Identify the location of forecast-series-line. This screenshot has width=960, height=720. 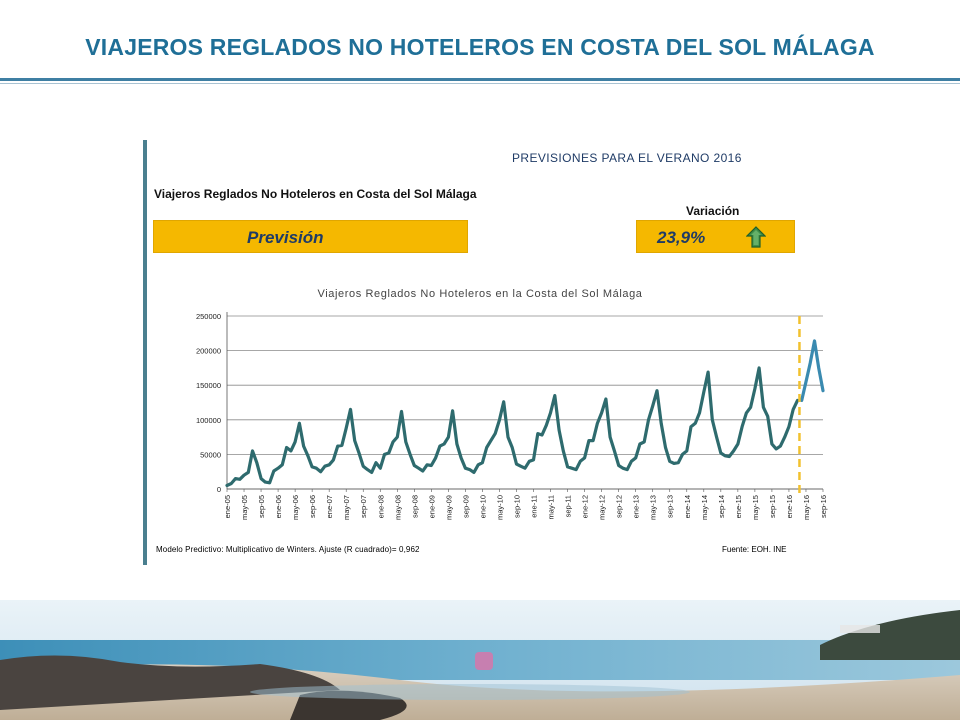
(812, 370).